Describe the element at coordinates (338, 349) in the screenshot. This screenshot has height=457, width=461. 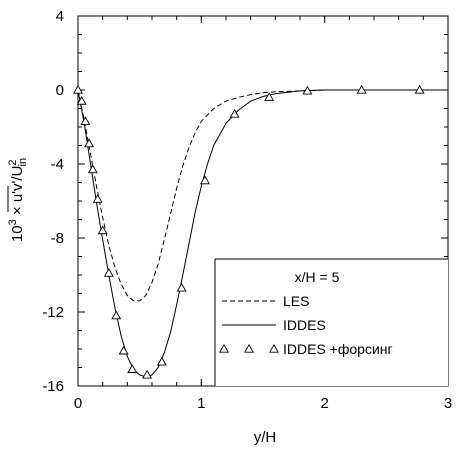
I see `legend-label-forcing: IDDES +форсинг` at that location.